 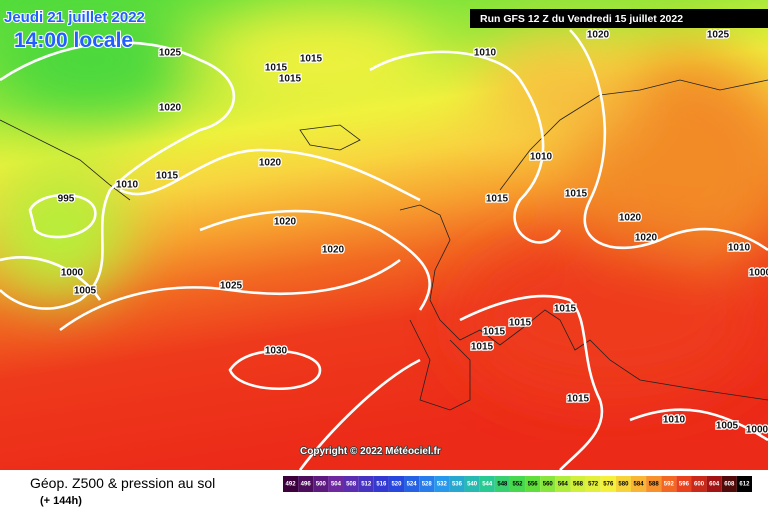 I want to click on scale-label: 548, so click(x=502, y=485).